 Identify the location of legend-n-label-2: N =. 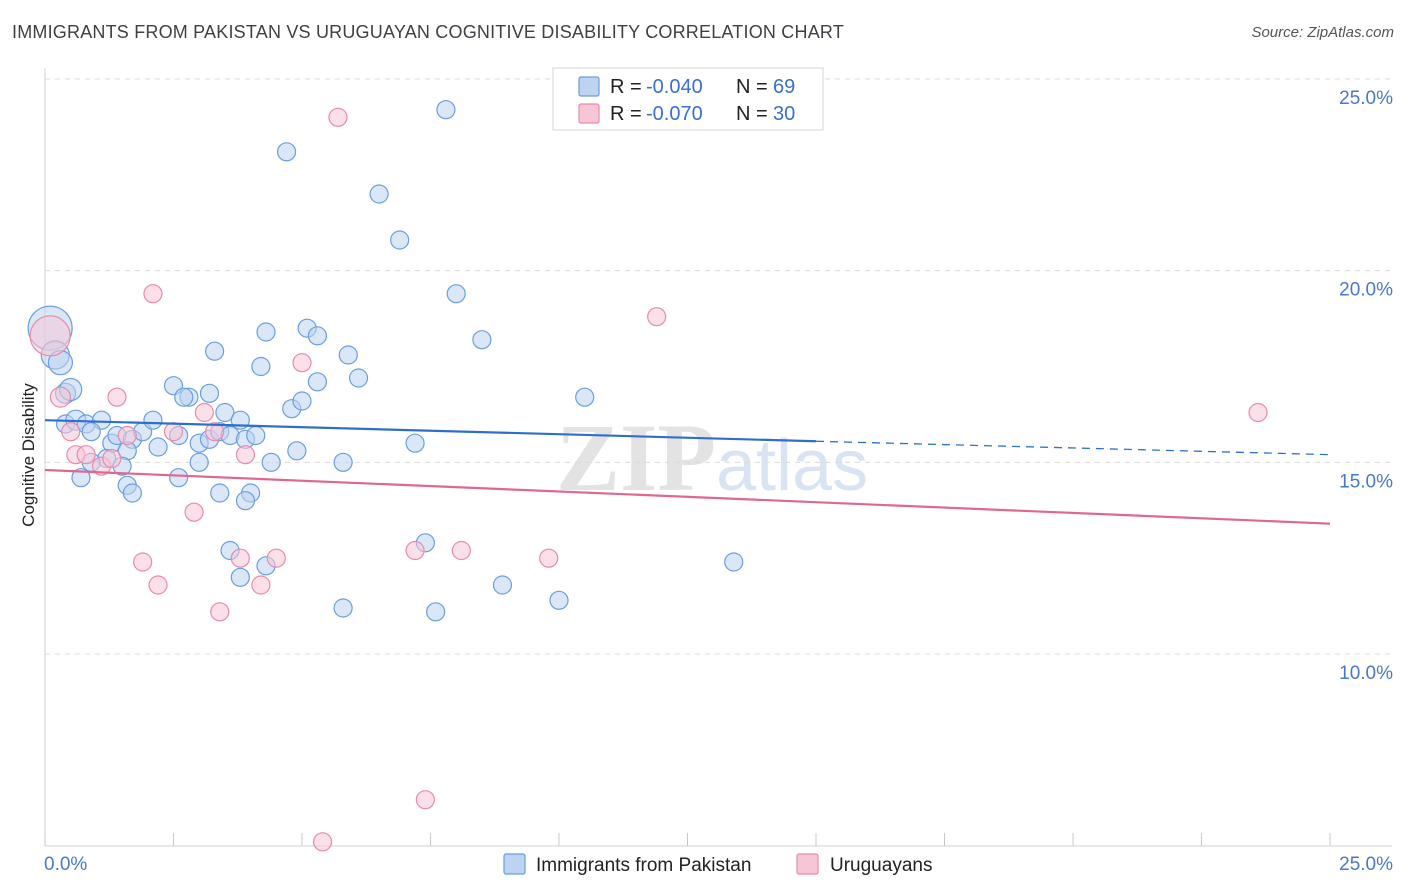
(752, 114).